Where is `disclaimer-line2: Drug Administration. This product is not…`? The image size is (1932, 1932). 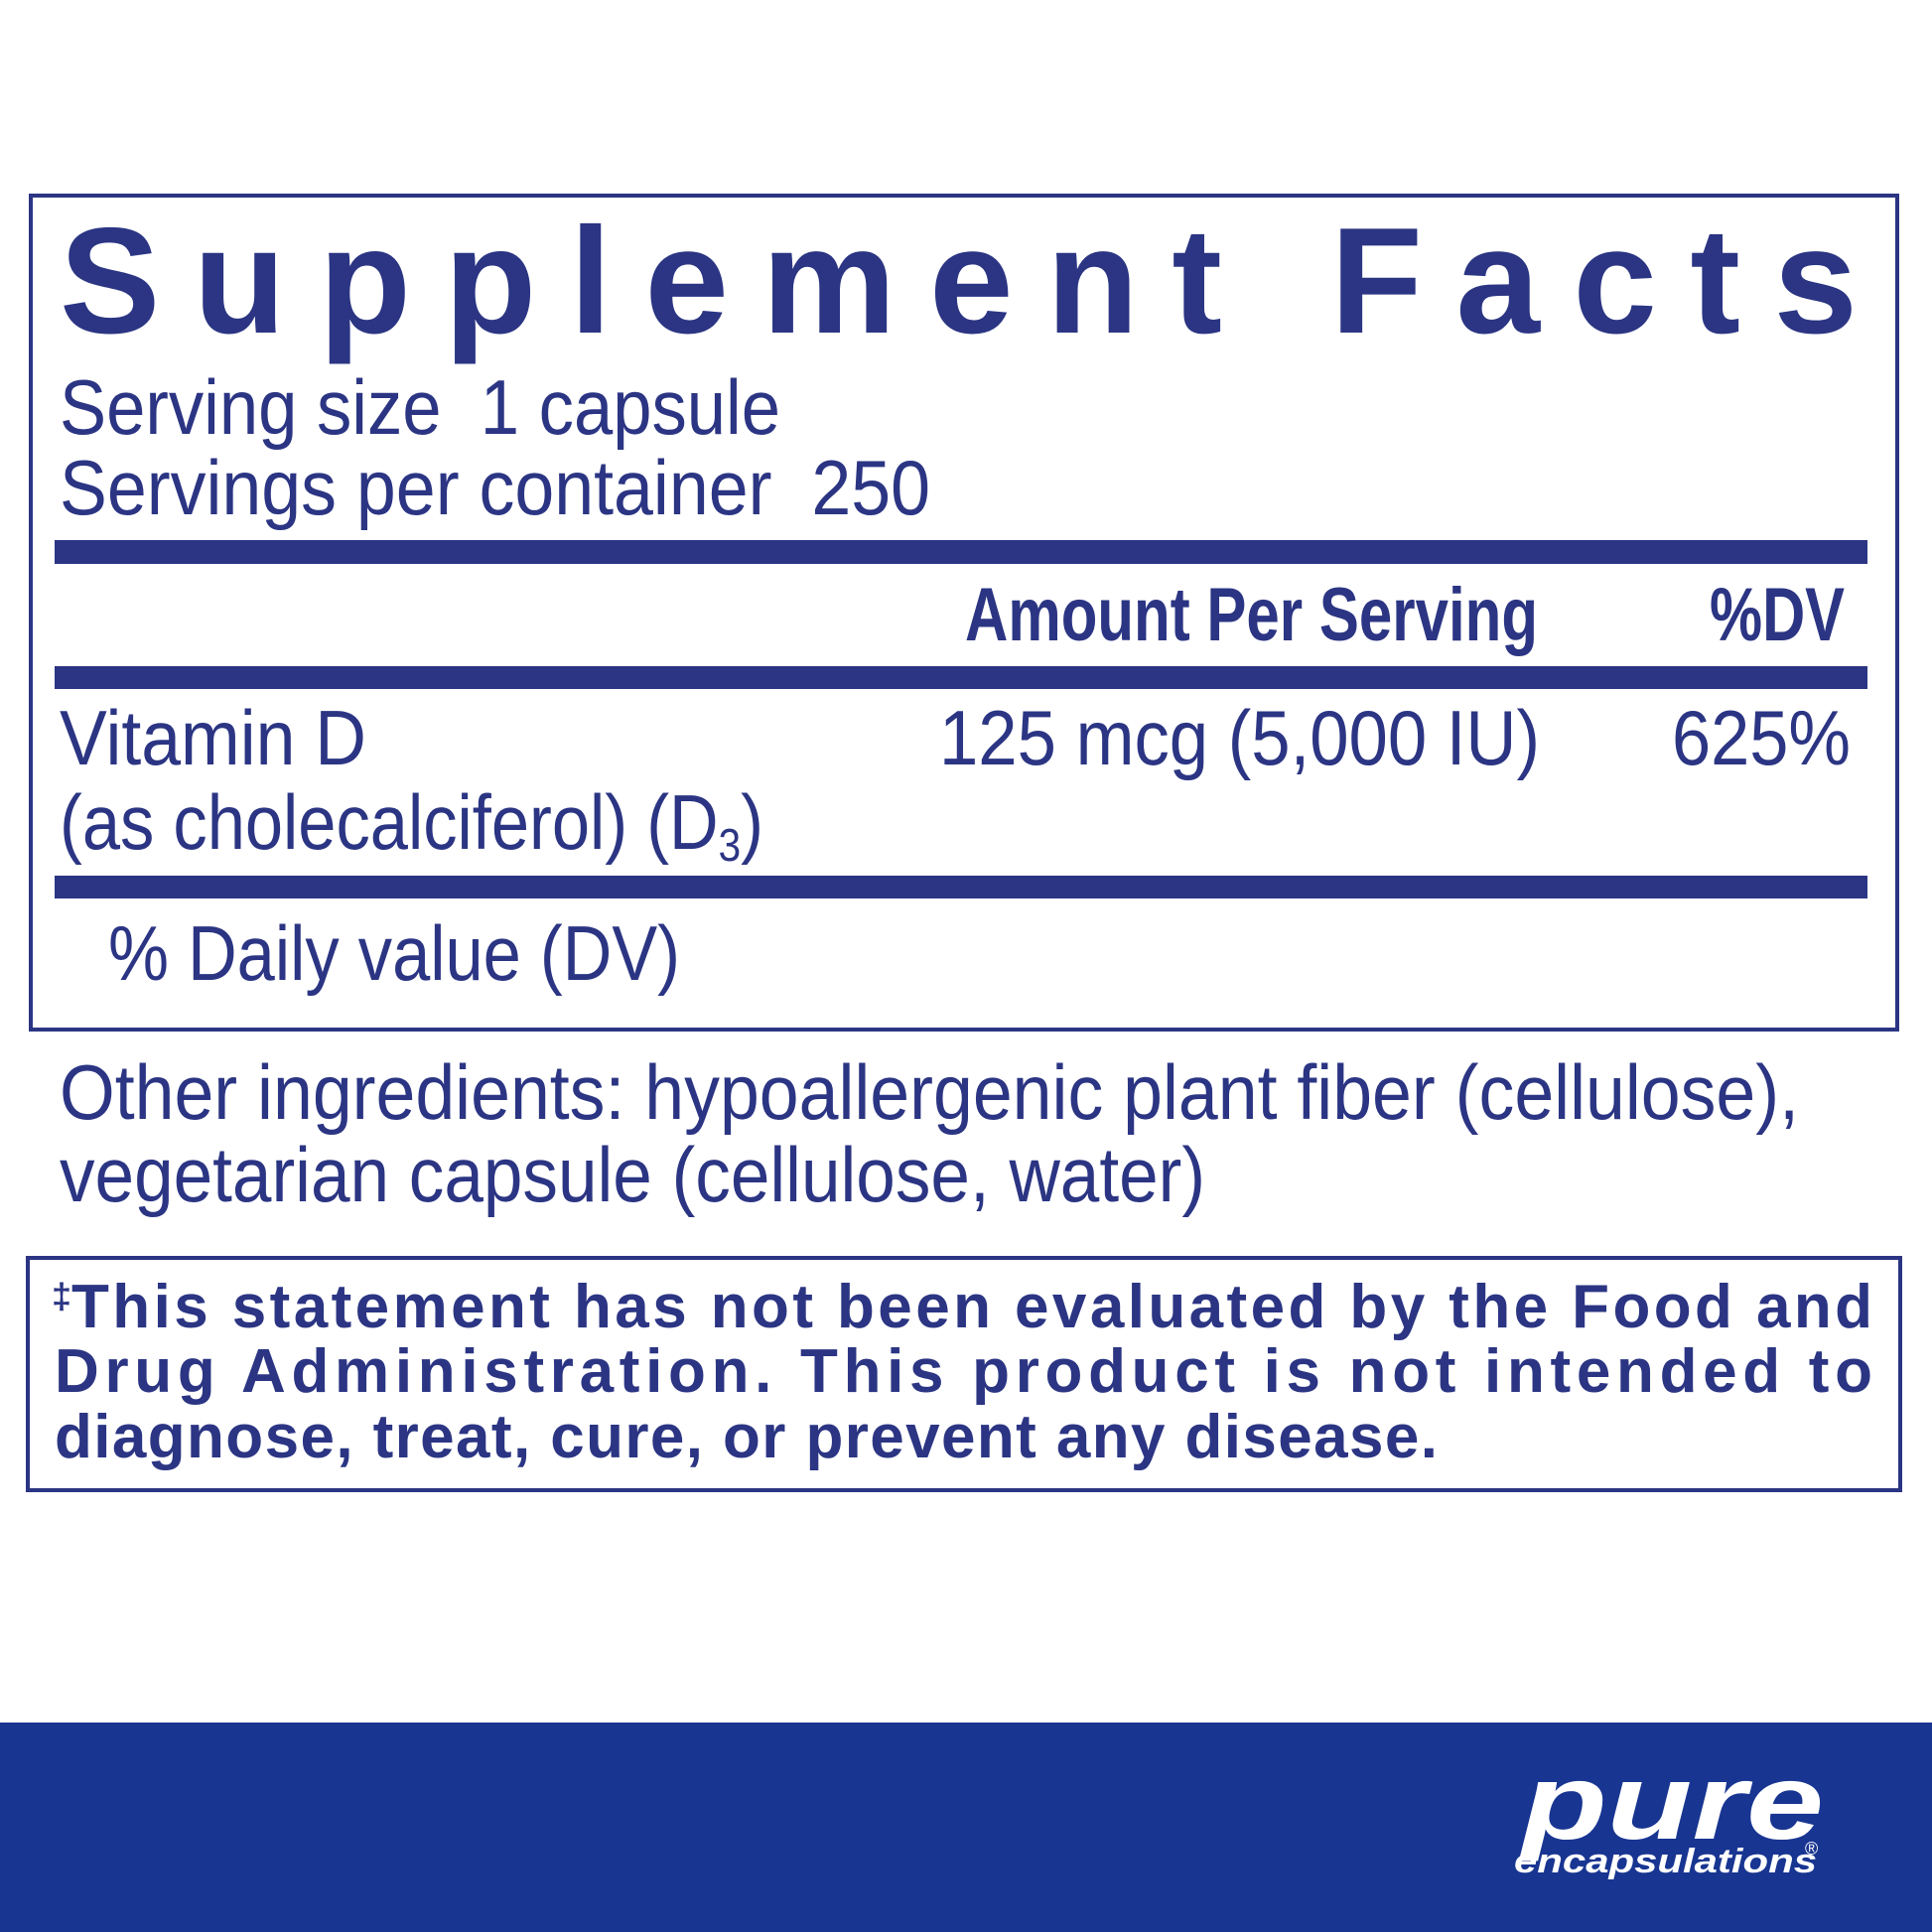 disclaimer-line2: Drug Administration. This product is not… is located at coordinates (963, 1371).